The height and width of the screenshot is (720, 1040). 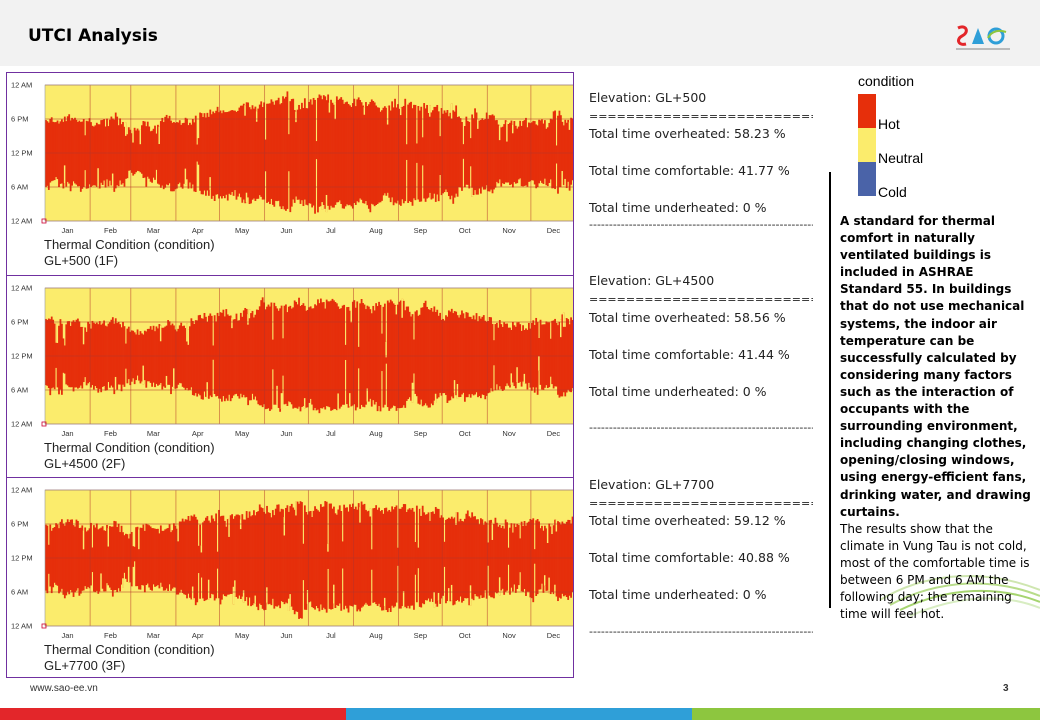 What do you see at coordinates (153, 433) in the screenshot?
I see `x-tick-label: Mar` at bounding box center [153, 433].